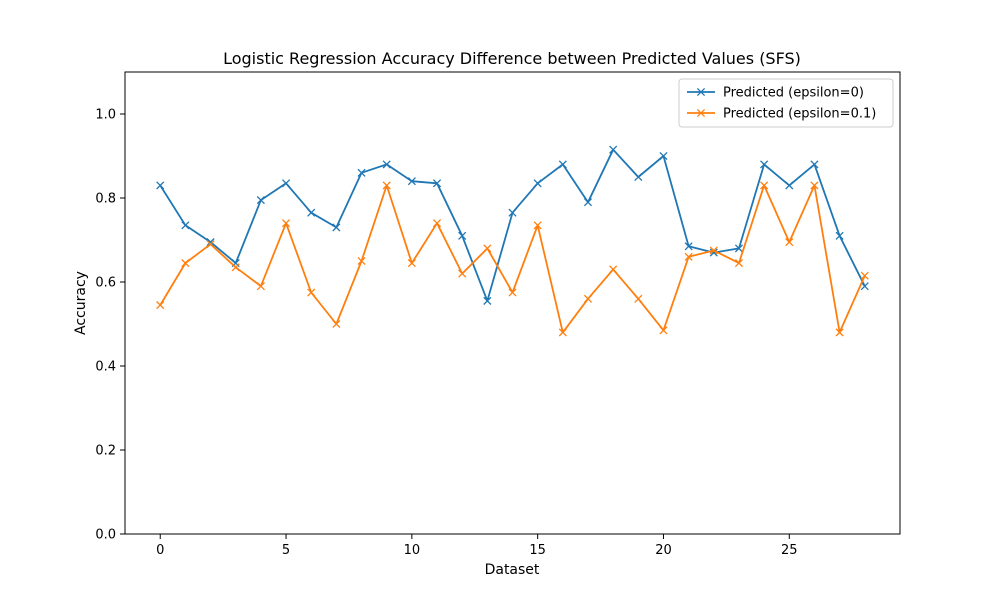  I want to click on x-tick-label: 0, so click(160, 550).